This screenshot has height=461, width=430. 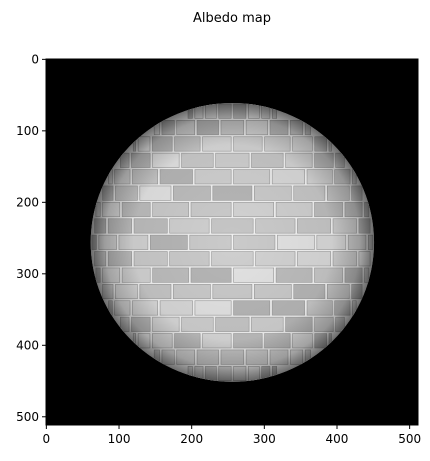 I want to click on y-tick-label: 200, so click(x=27, y=202).